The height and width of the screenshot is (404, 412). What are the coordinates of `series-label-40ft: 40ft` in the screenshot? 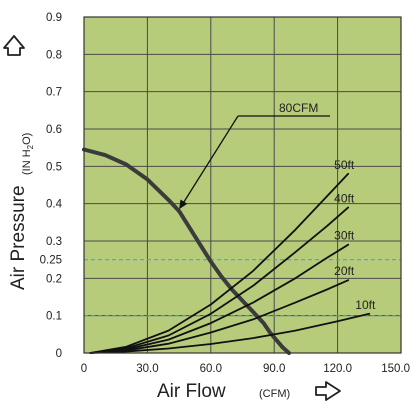 It's located at (344, 198).